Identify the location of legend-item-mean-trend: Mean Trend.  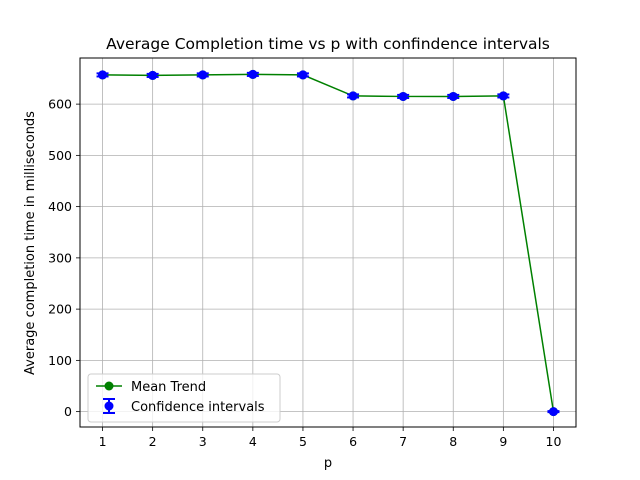
(151, 387).